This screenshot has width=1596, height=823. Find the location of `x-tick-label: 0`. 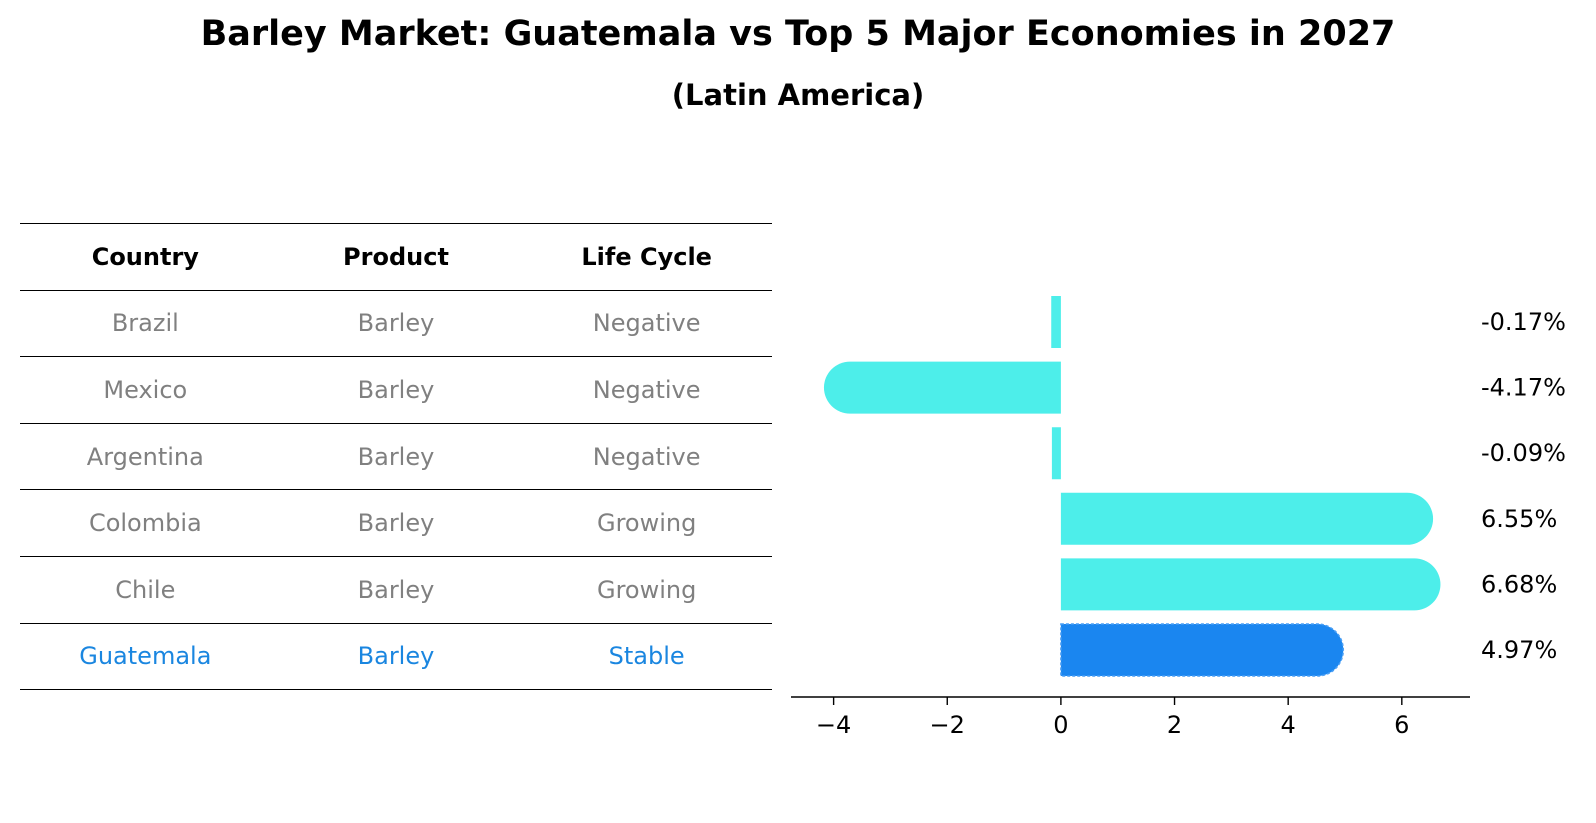

x-tick-label: 0 is located at coordinates (1060, 725).